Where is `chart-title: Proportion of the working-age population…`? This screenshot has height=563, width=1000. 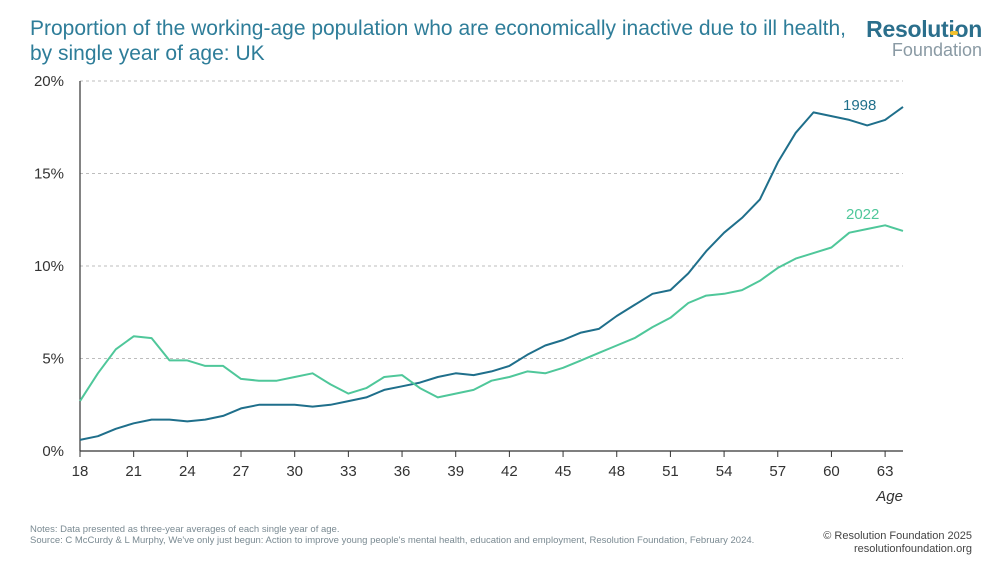 chart-title: Proportion of the working-age population… is located at coordinates (438, 41).